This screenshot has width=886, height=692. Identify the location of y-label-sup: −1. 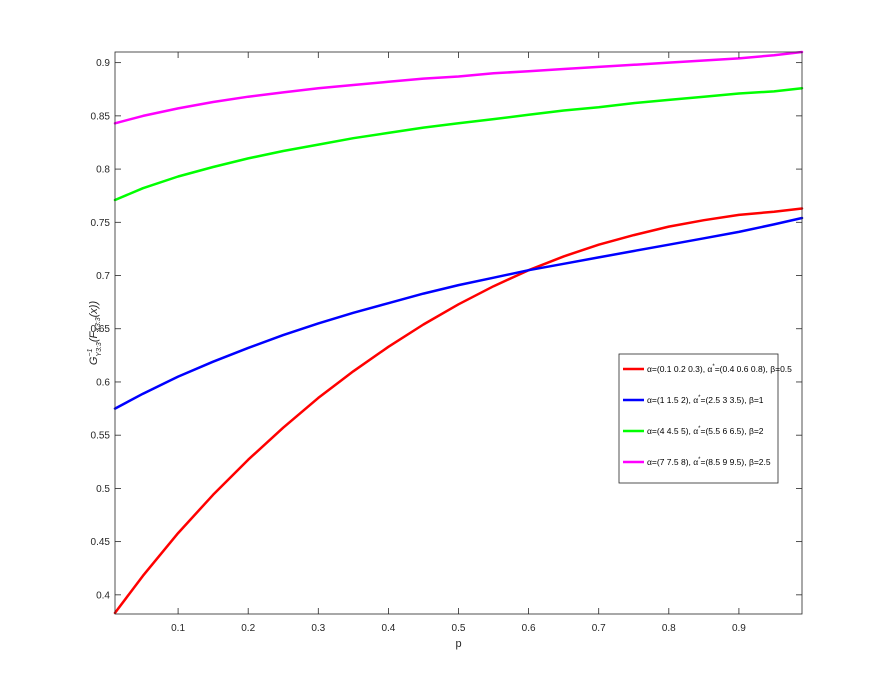
(90, 352).